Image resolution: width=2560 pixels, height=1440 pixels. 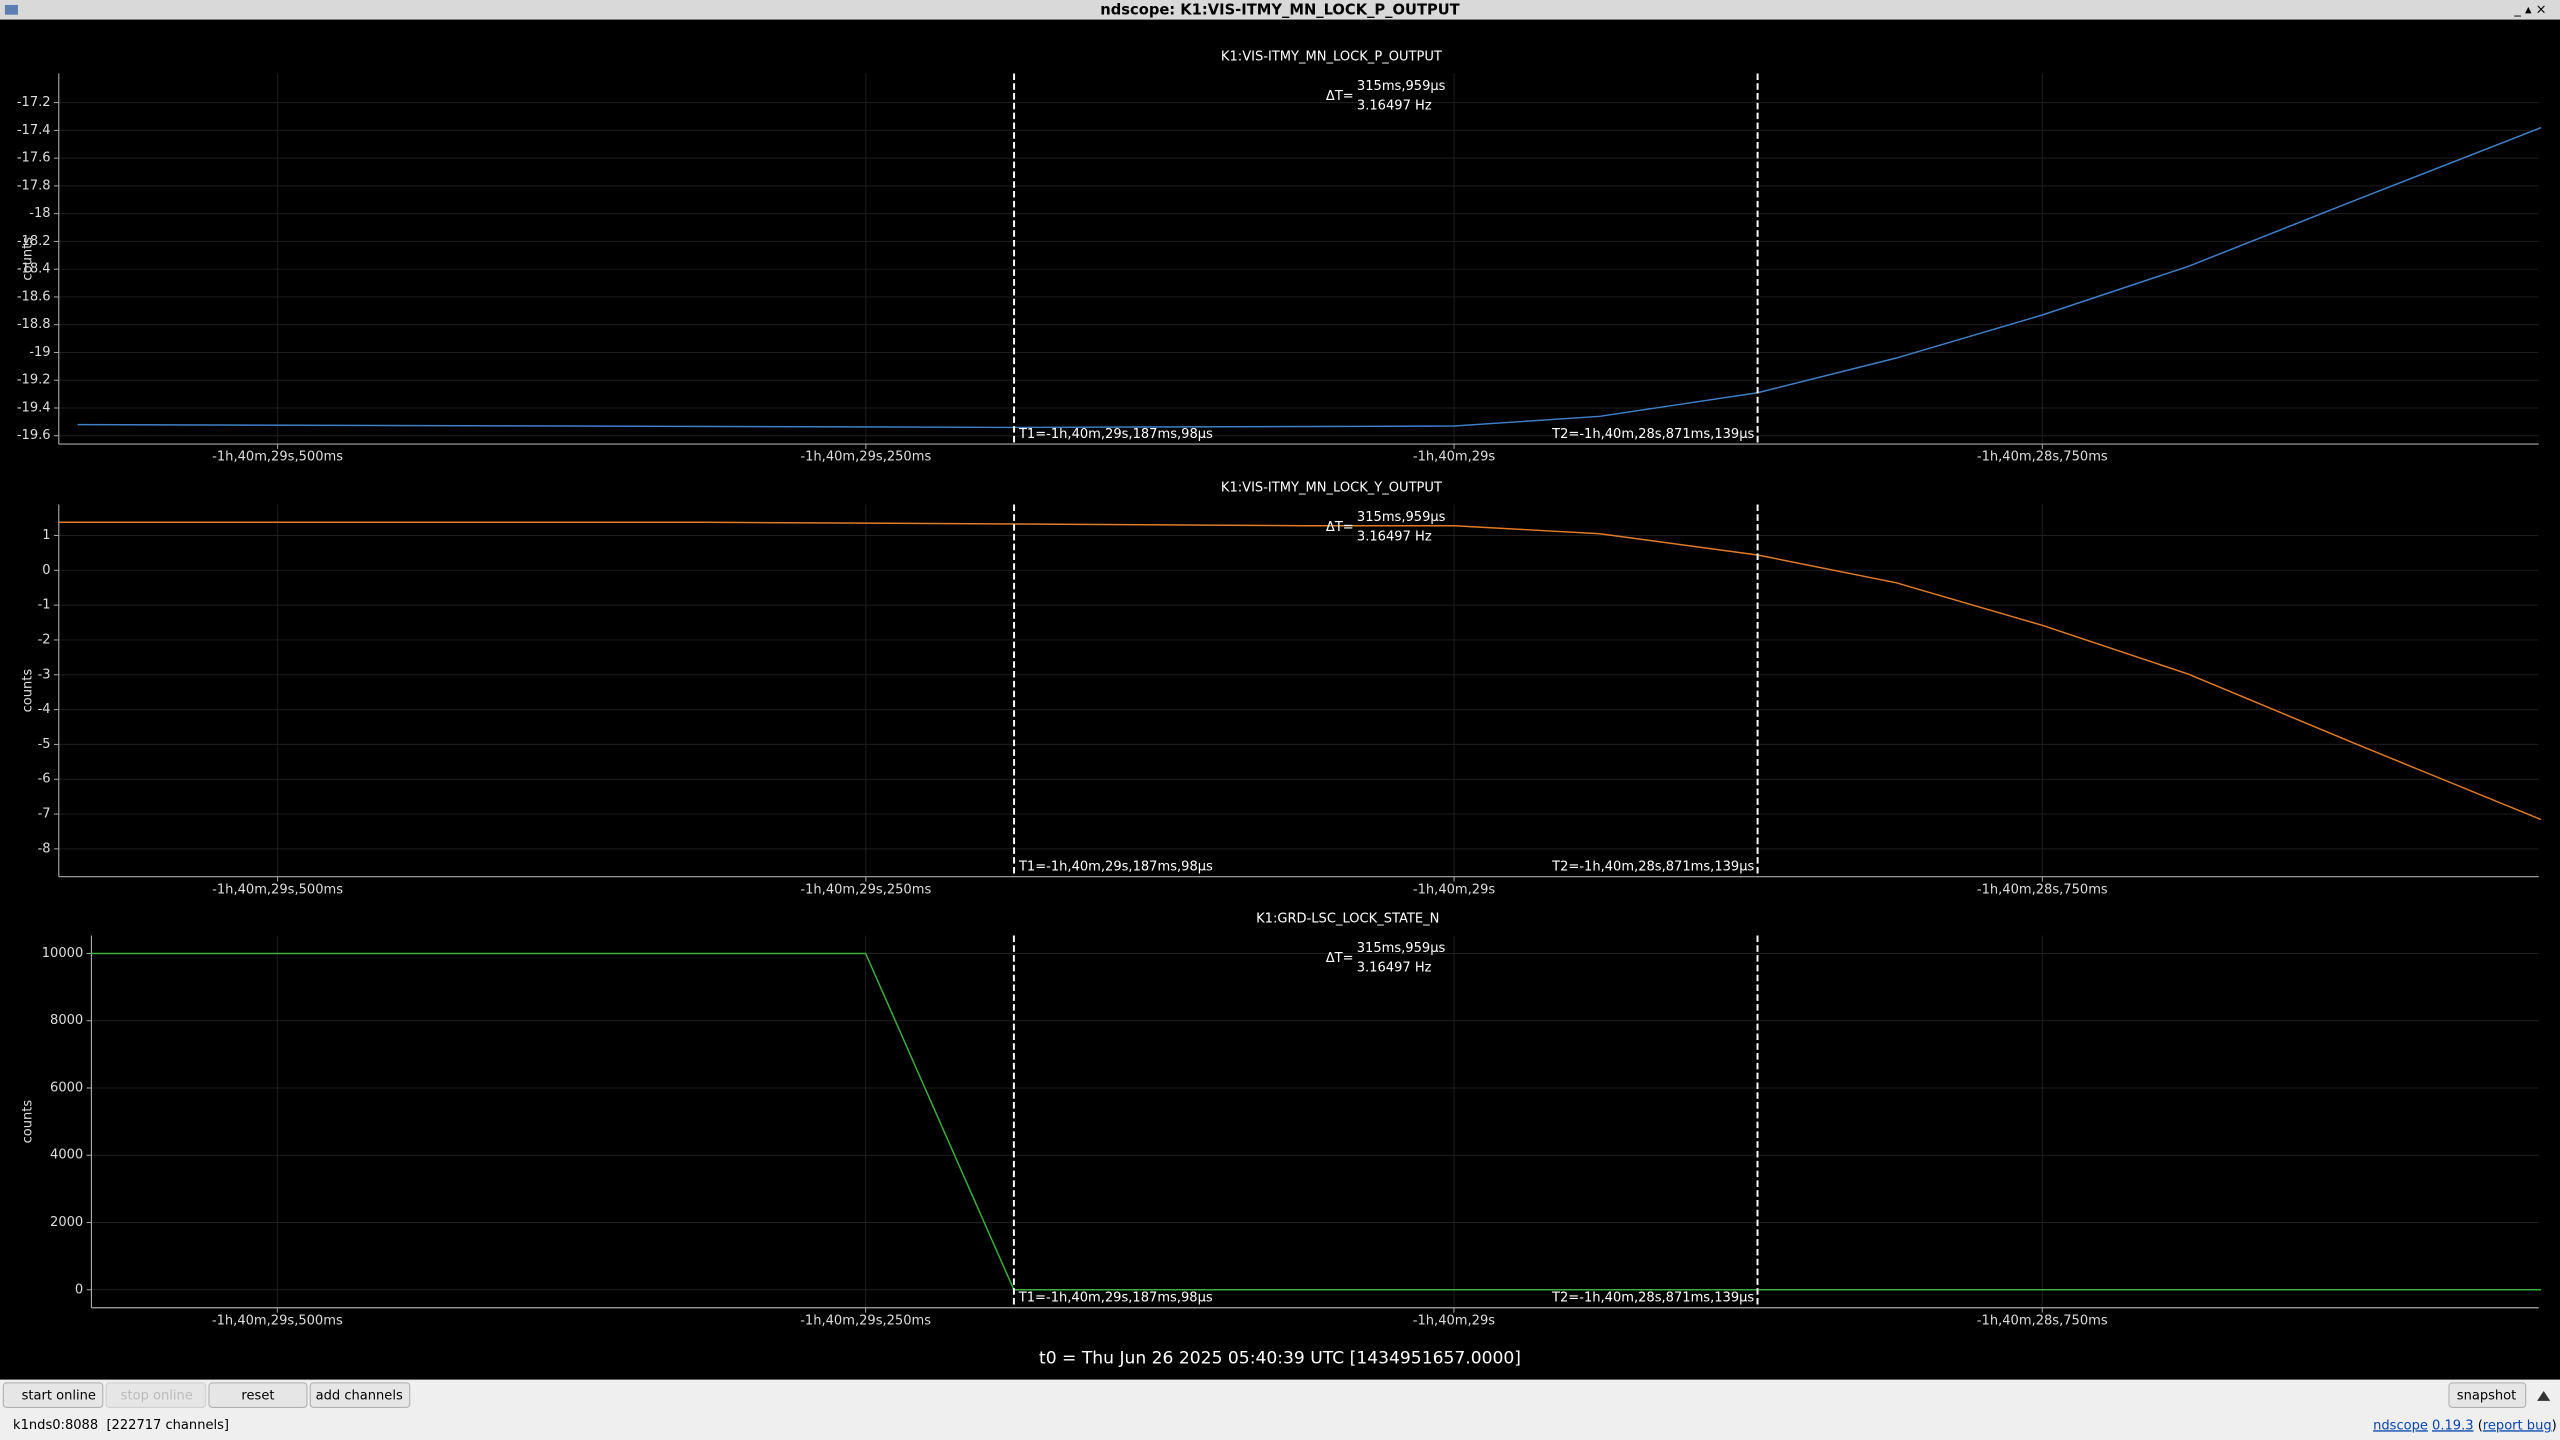 I want to click on y-tick-label: -19.2, so click(x=34, y=380).